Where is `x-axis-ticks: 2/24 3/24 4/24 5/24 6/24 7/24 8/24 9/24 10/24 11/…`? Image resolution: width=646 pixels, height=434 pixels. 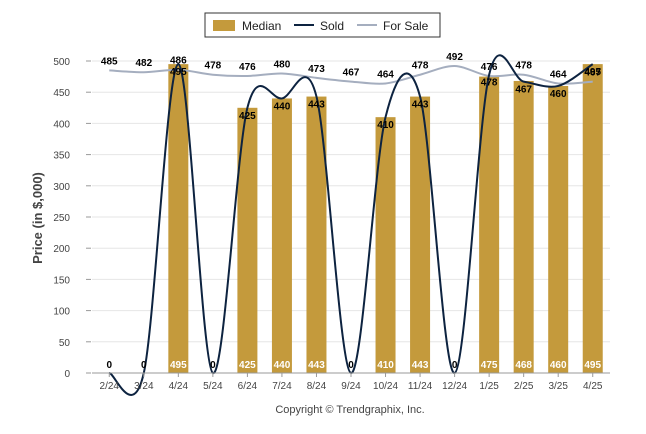
x-axis-ticks: 2/24 3/24 4/24 5/24 6/24 7/24 8/24 9/24 10/24 11/… is located at coordinates (351, 382).